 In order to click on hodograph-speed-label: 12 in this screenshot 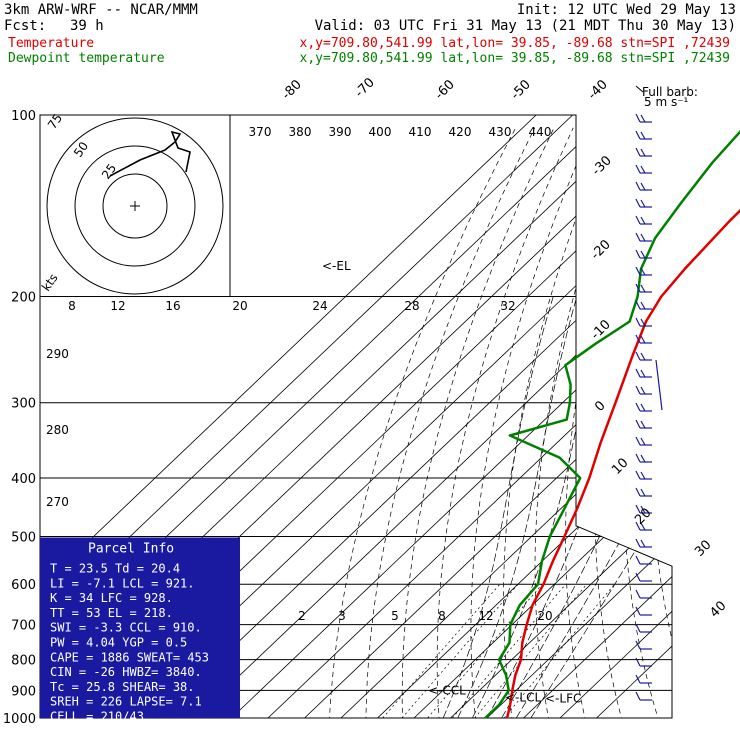, I will do `click(117, 306)`.